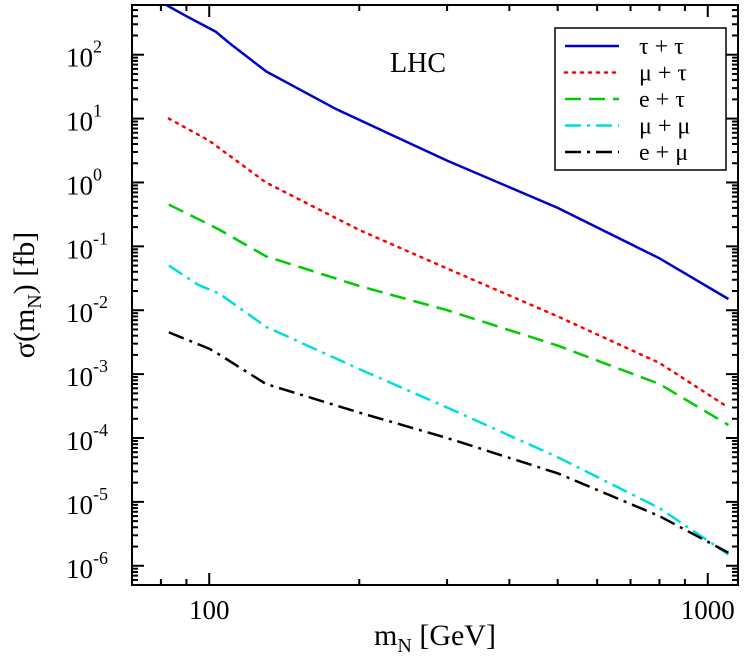  What do you see at coordinates (100, 558) in the screenshot?
I see `y-tick-exponent: -6` at bounding box center [100, 558].